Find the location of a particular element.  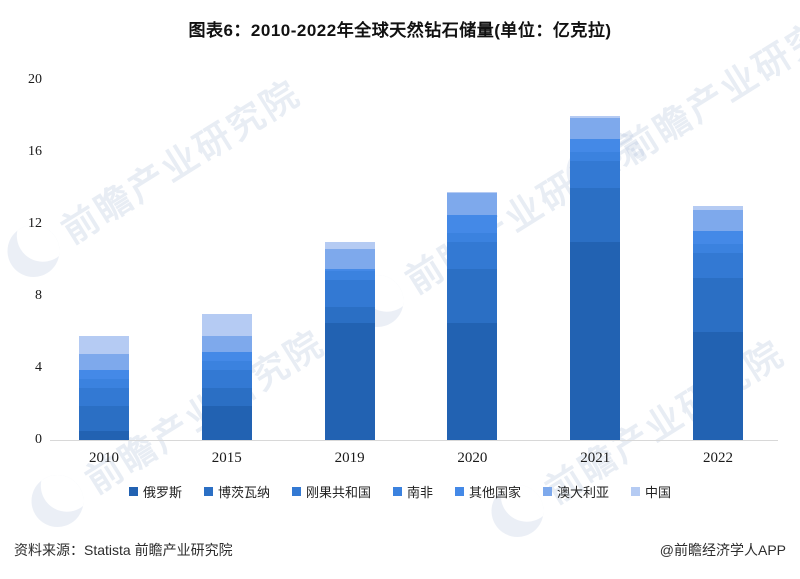

legend-item-中国: 中国 is located at coordinates (651, 491).